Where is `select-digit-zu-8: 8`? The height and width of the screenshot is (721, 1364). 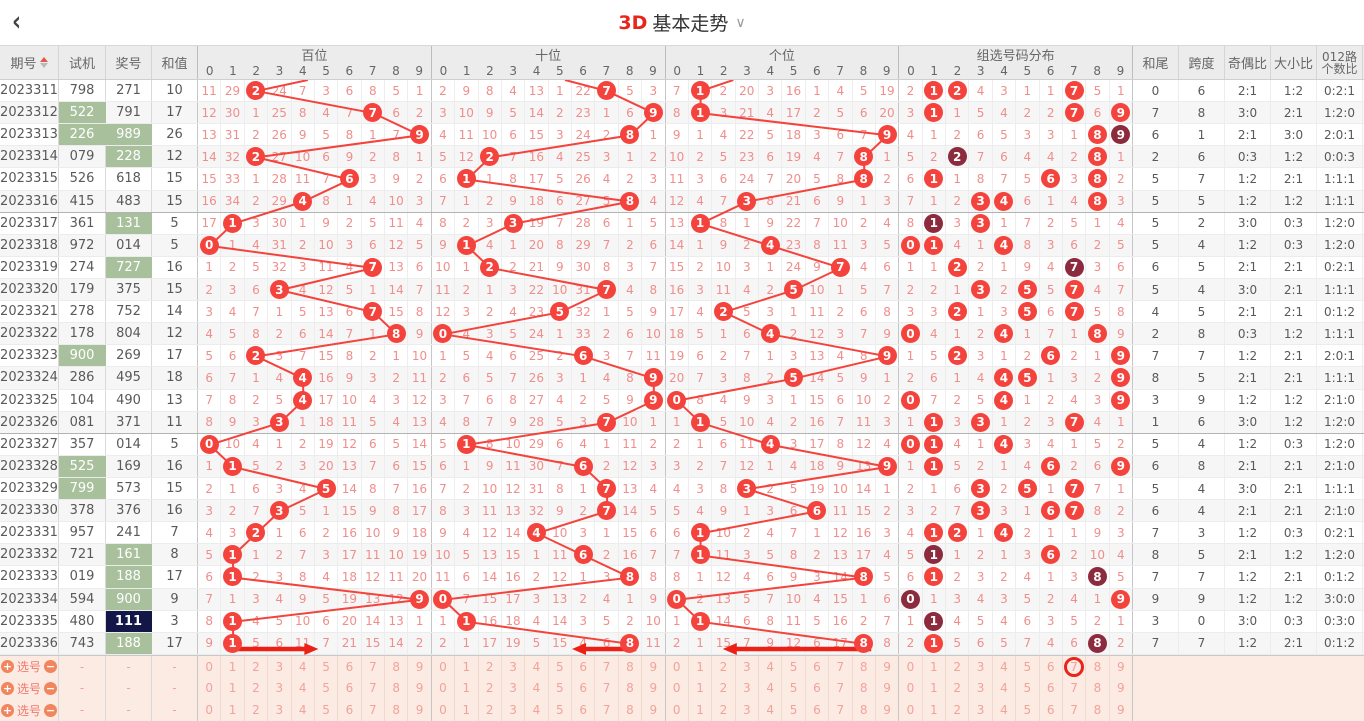
select-digit-zu-8: 8 is located at coordinates (1098, 667).